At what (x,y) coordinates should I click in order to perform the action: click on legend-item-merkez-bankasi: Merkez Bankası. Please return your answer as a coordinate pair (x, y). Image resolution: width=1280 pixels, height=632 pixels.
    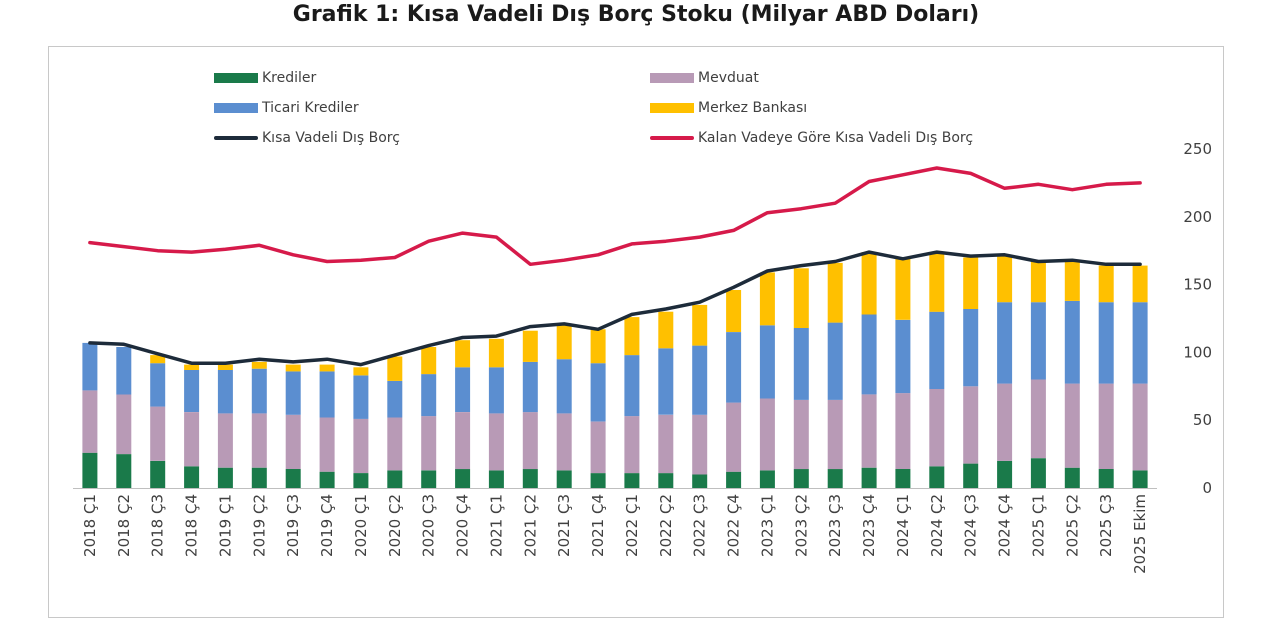
    Looking at the image, I should click on (728, 108).